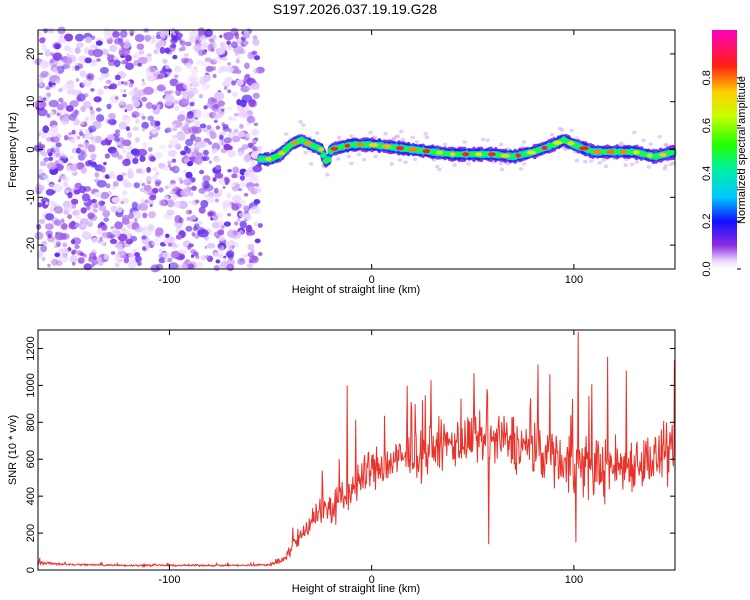 The height and width of the screenshot is (600, 750). I want to click on spectrogram-ylabel: Frequency (Hz), so click(13, 150).